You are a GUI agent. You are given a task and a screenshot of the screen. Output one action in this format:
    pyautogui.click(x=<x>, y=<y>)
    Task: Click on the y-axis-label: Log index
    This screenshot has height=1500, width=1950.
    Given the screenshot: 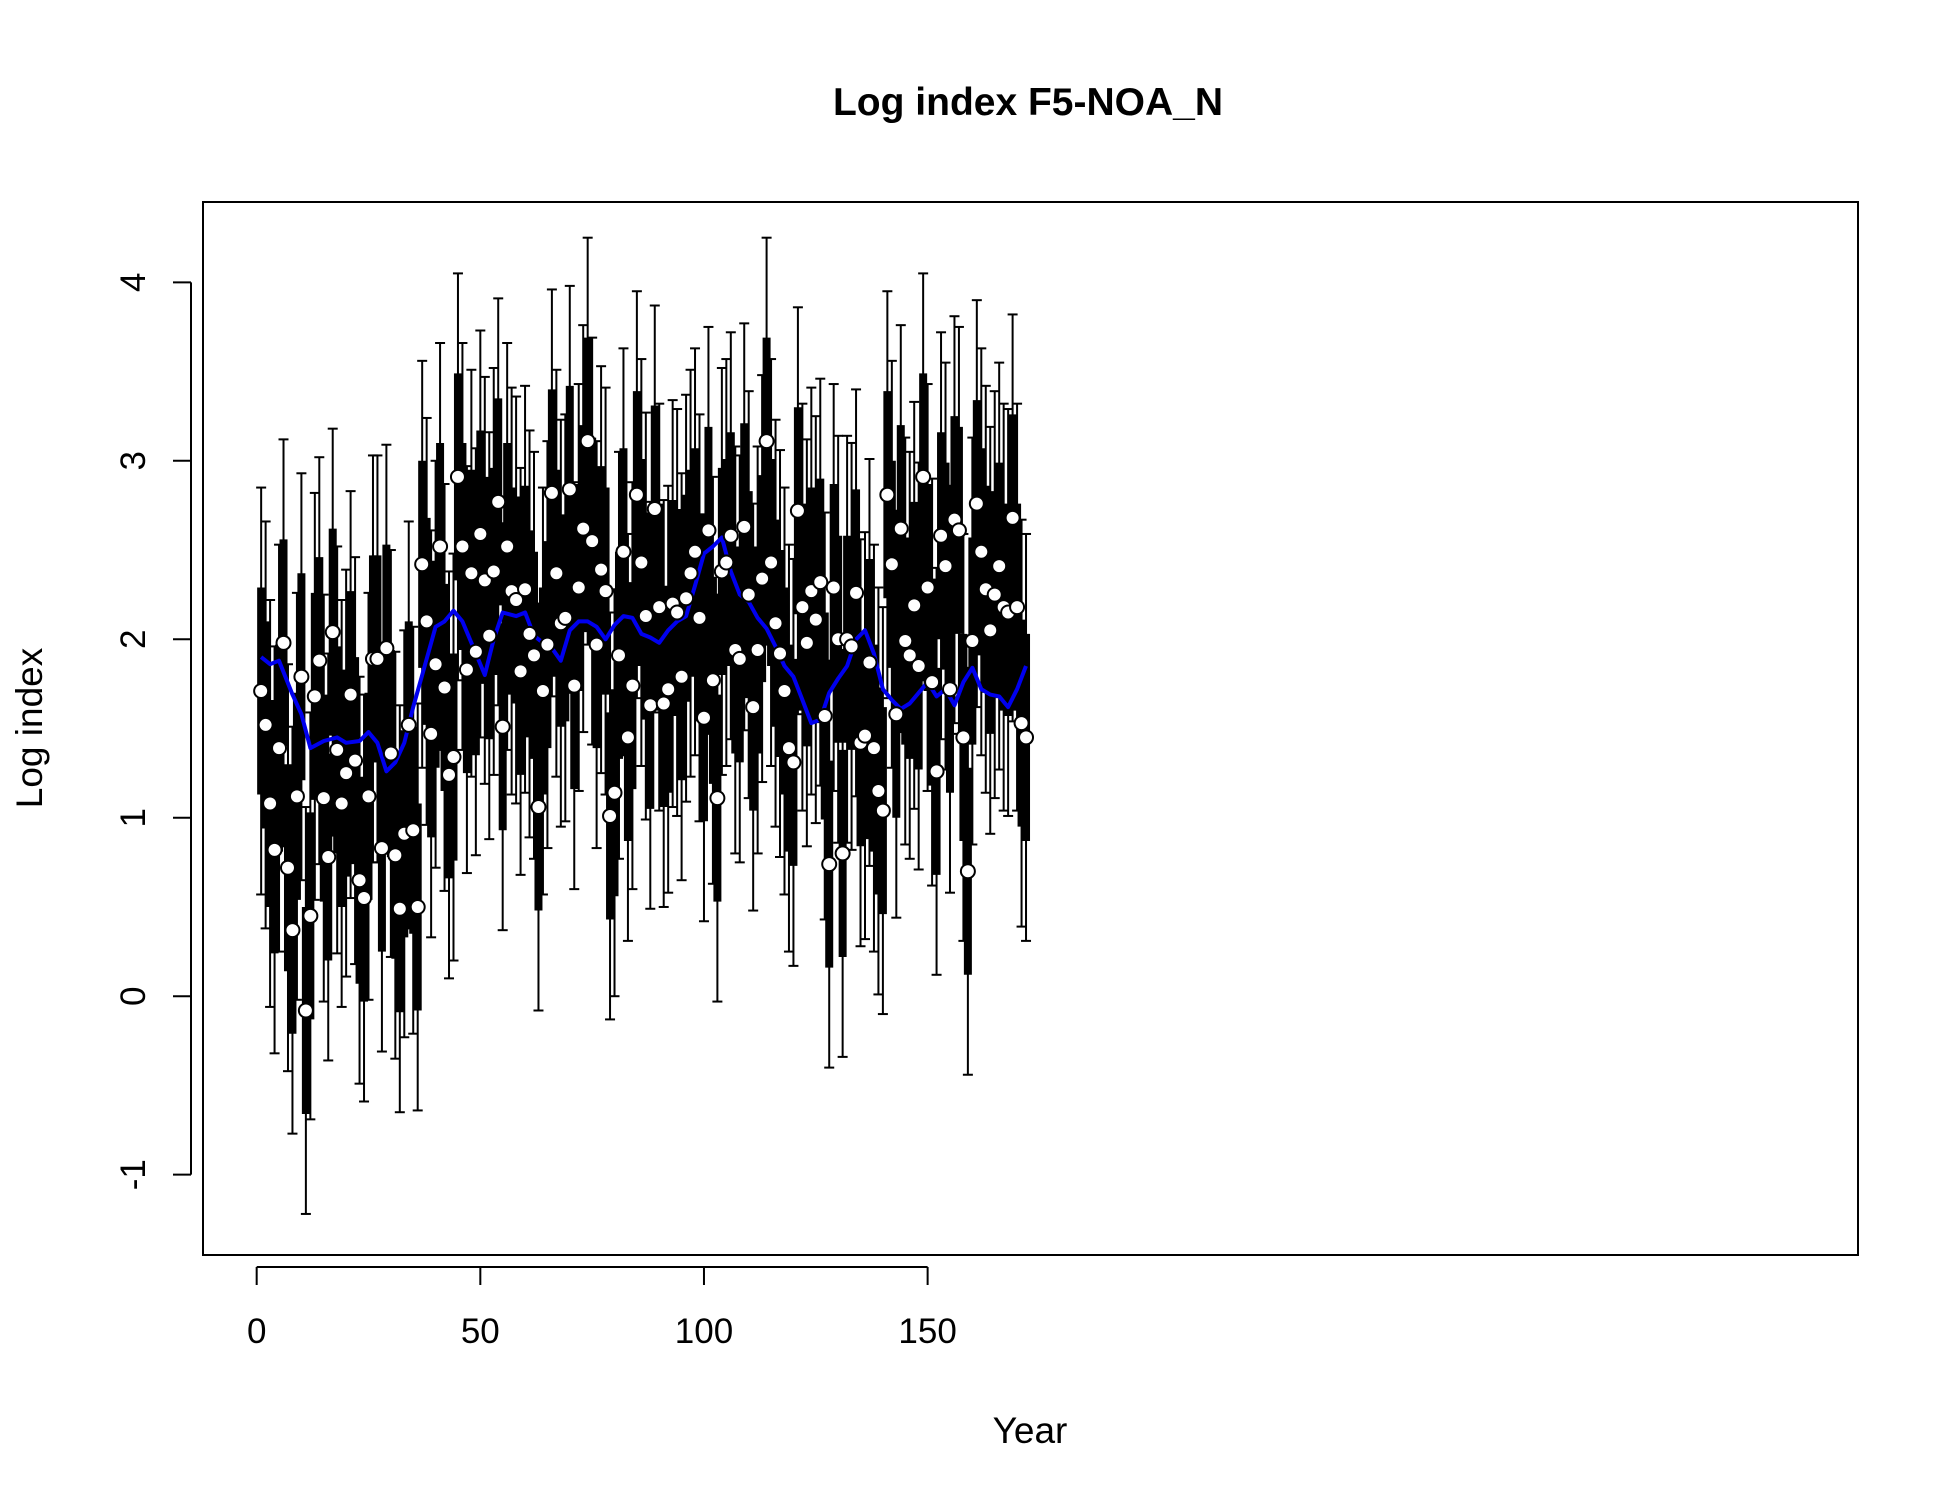 What is the action you would take?
    pyautogui.click(x=29, y=727)
    